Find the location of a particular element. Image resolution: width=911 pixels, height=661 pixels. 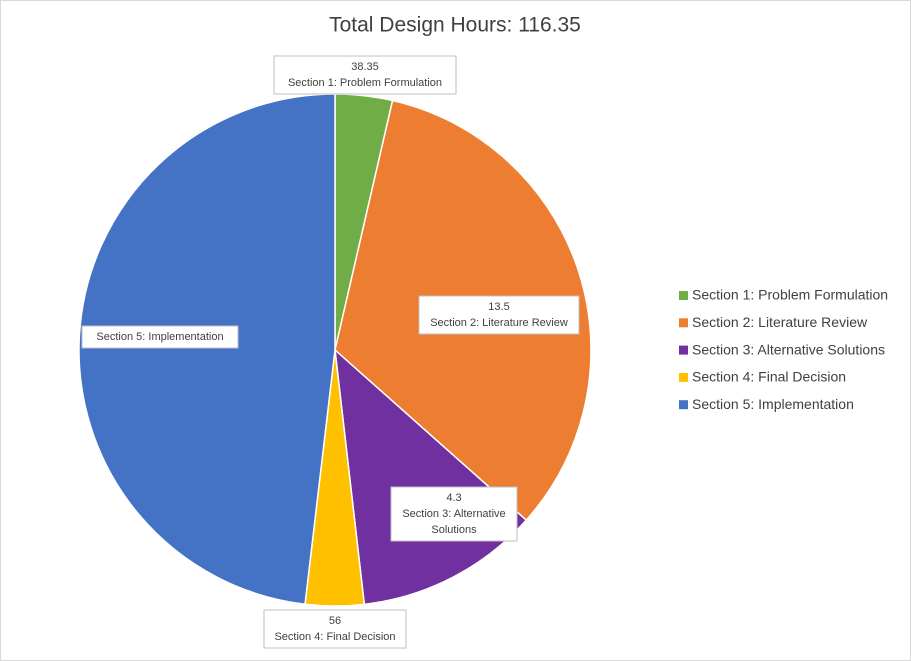

data-label-value: 4.3 is located at coordinates (453, 498).